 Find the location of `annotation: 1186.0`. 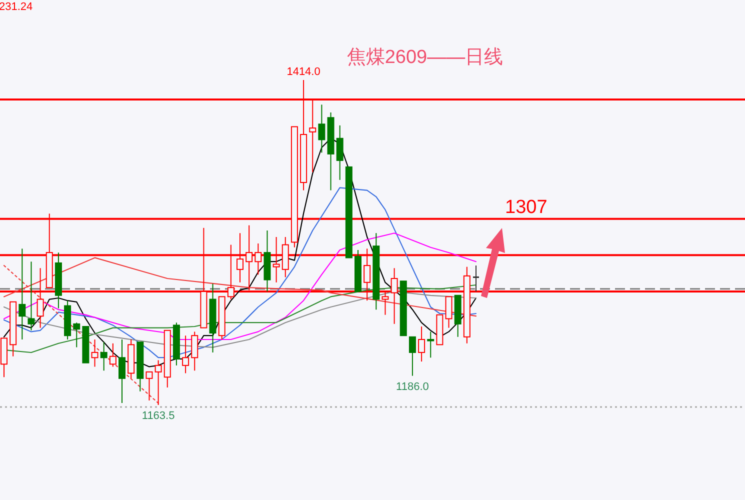

annotation: 1186.0 is located at coordinates (412, 386).